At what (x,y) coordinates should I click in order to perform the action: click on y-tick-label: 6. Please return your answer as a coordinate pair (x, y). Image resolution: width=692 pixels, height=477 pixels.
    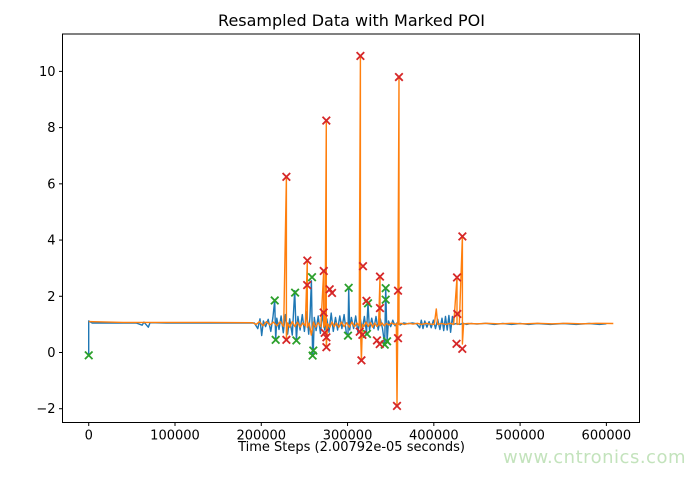
    Looking at the image, I should click on (51, 184).